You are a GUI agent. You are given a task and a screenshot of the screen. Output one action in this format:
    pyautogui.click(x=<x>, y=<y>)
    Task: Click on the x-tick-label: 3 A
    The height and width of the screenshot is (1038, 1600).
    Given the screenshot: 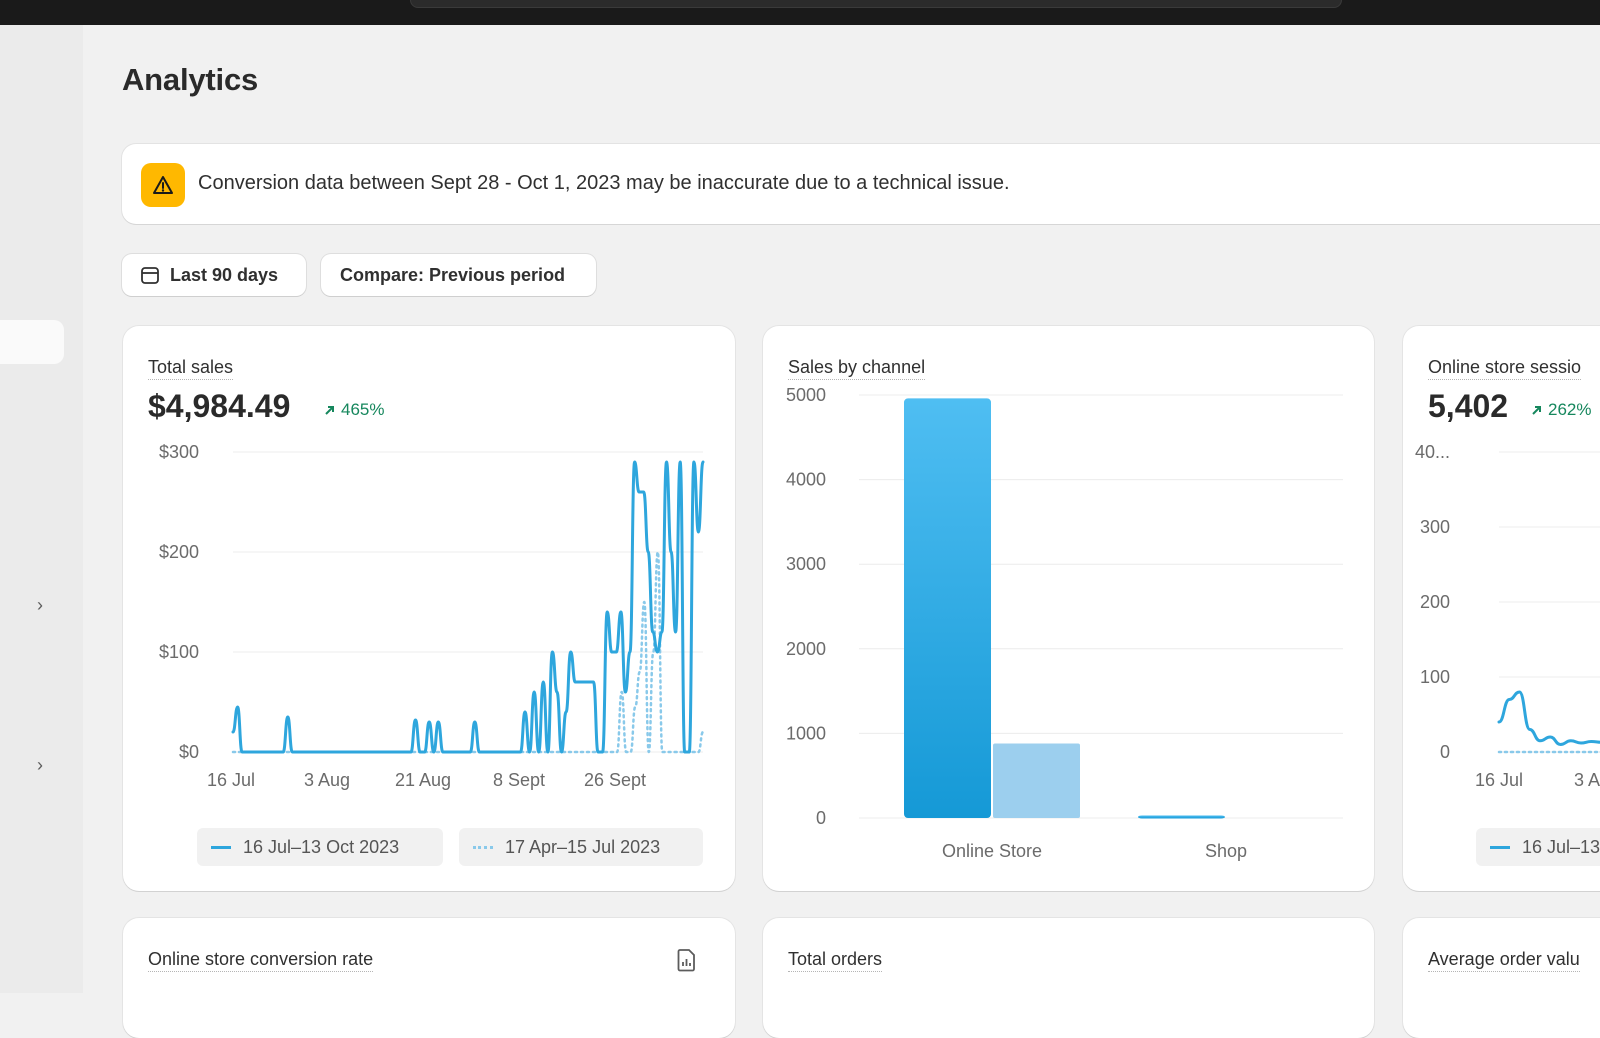 What is the action you would take?
    pyautogui.click(x=1587, y=780)
    